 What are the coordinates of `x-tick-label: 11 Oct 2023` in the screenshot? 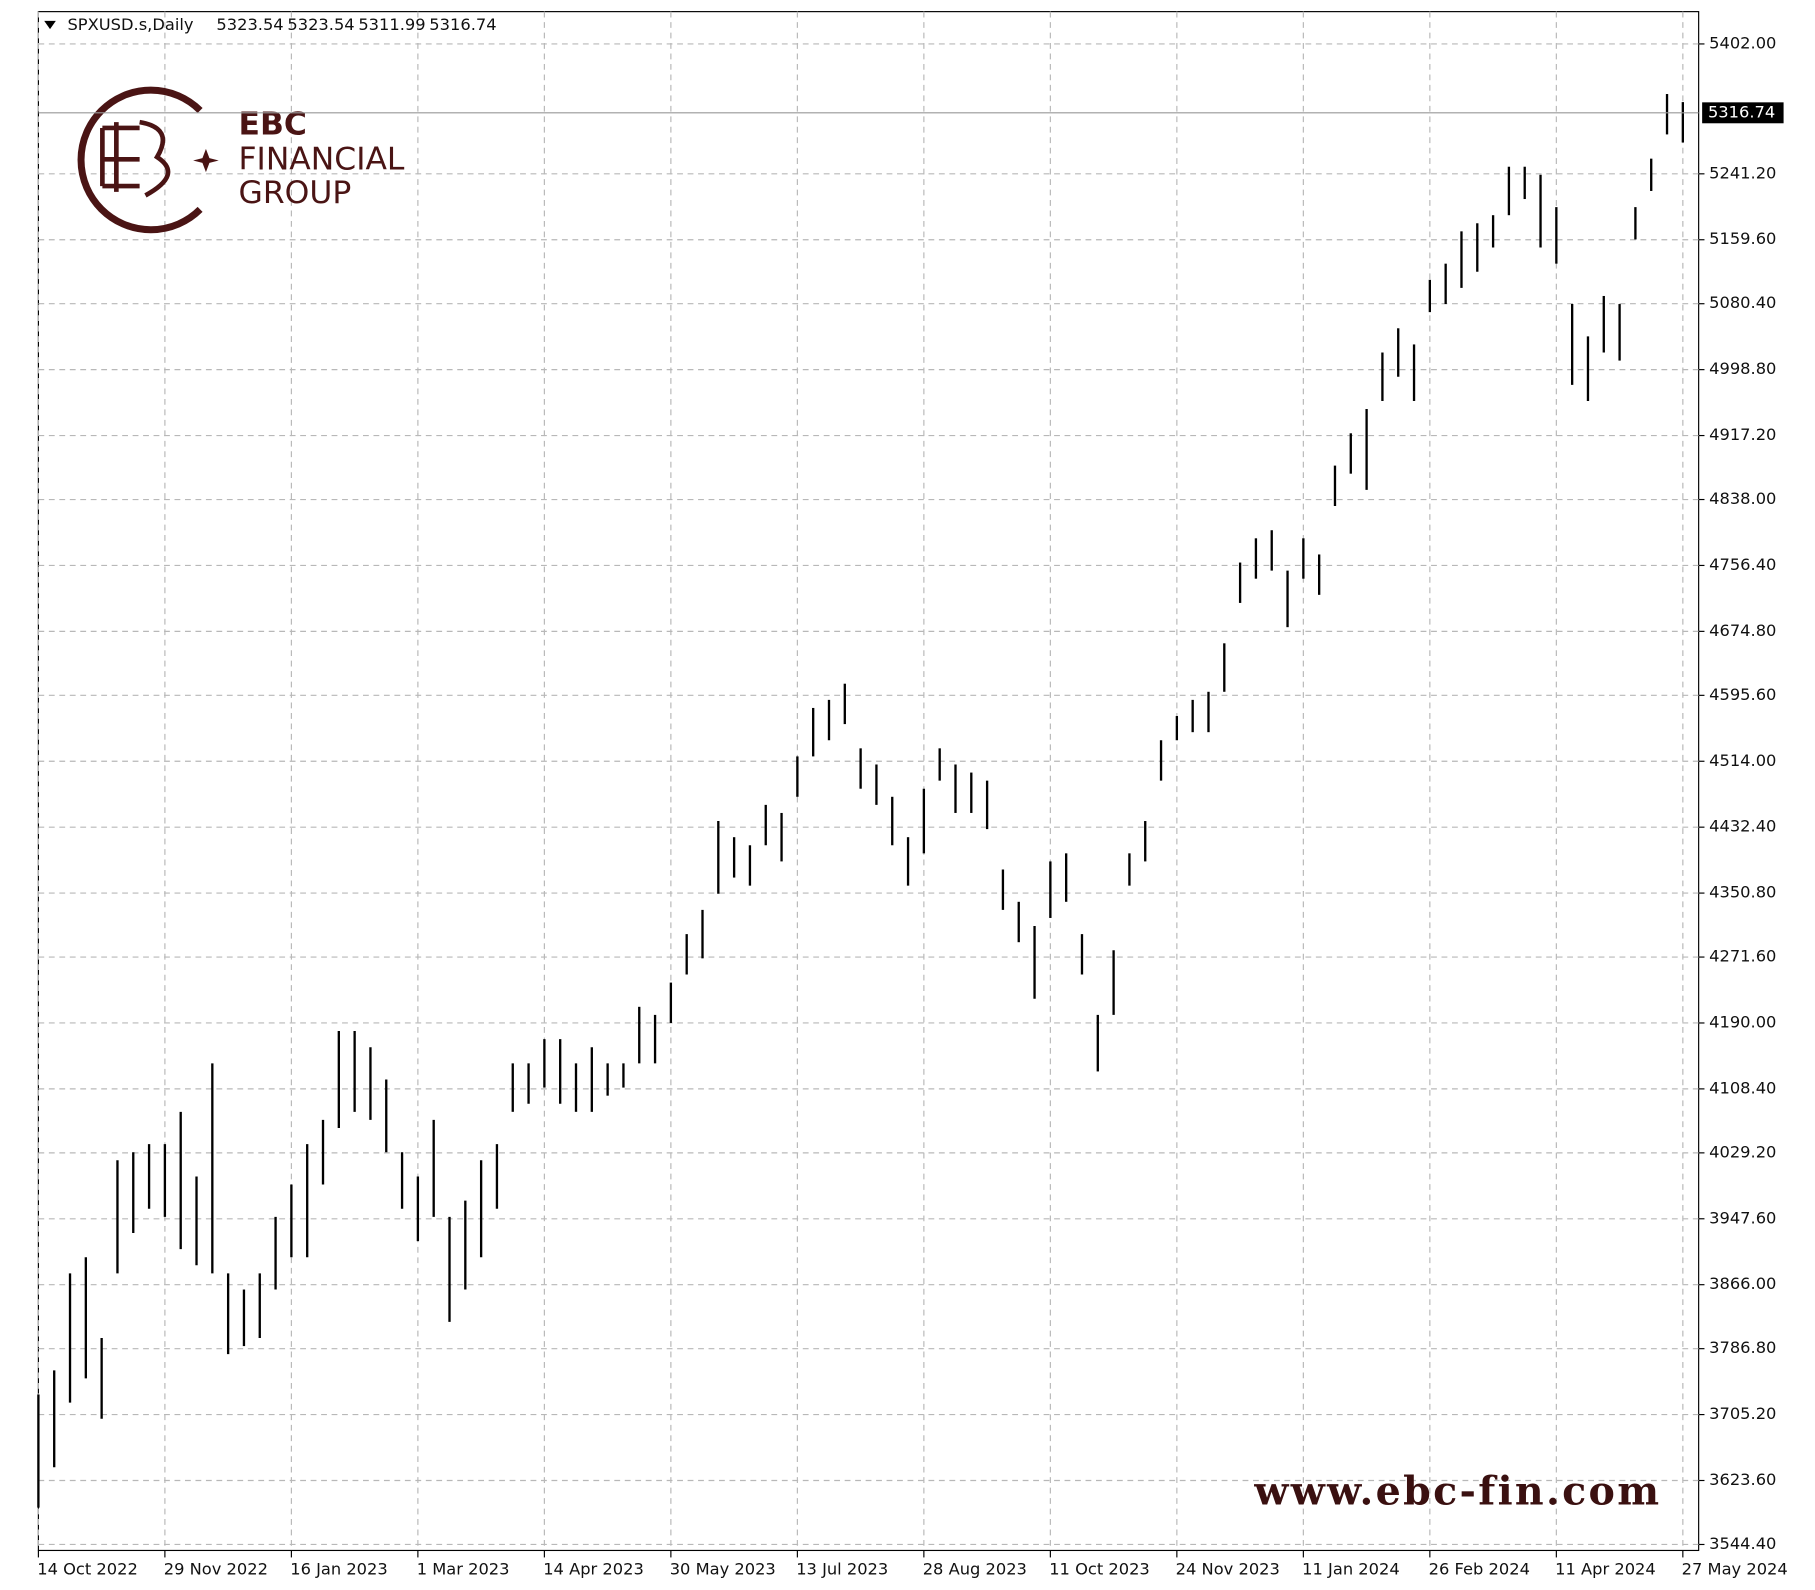 It's located at (1099, 1569).